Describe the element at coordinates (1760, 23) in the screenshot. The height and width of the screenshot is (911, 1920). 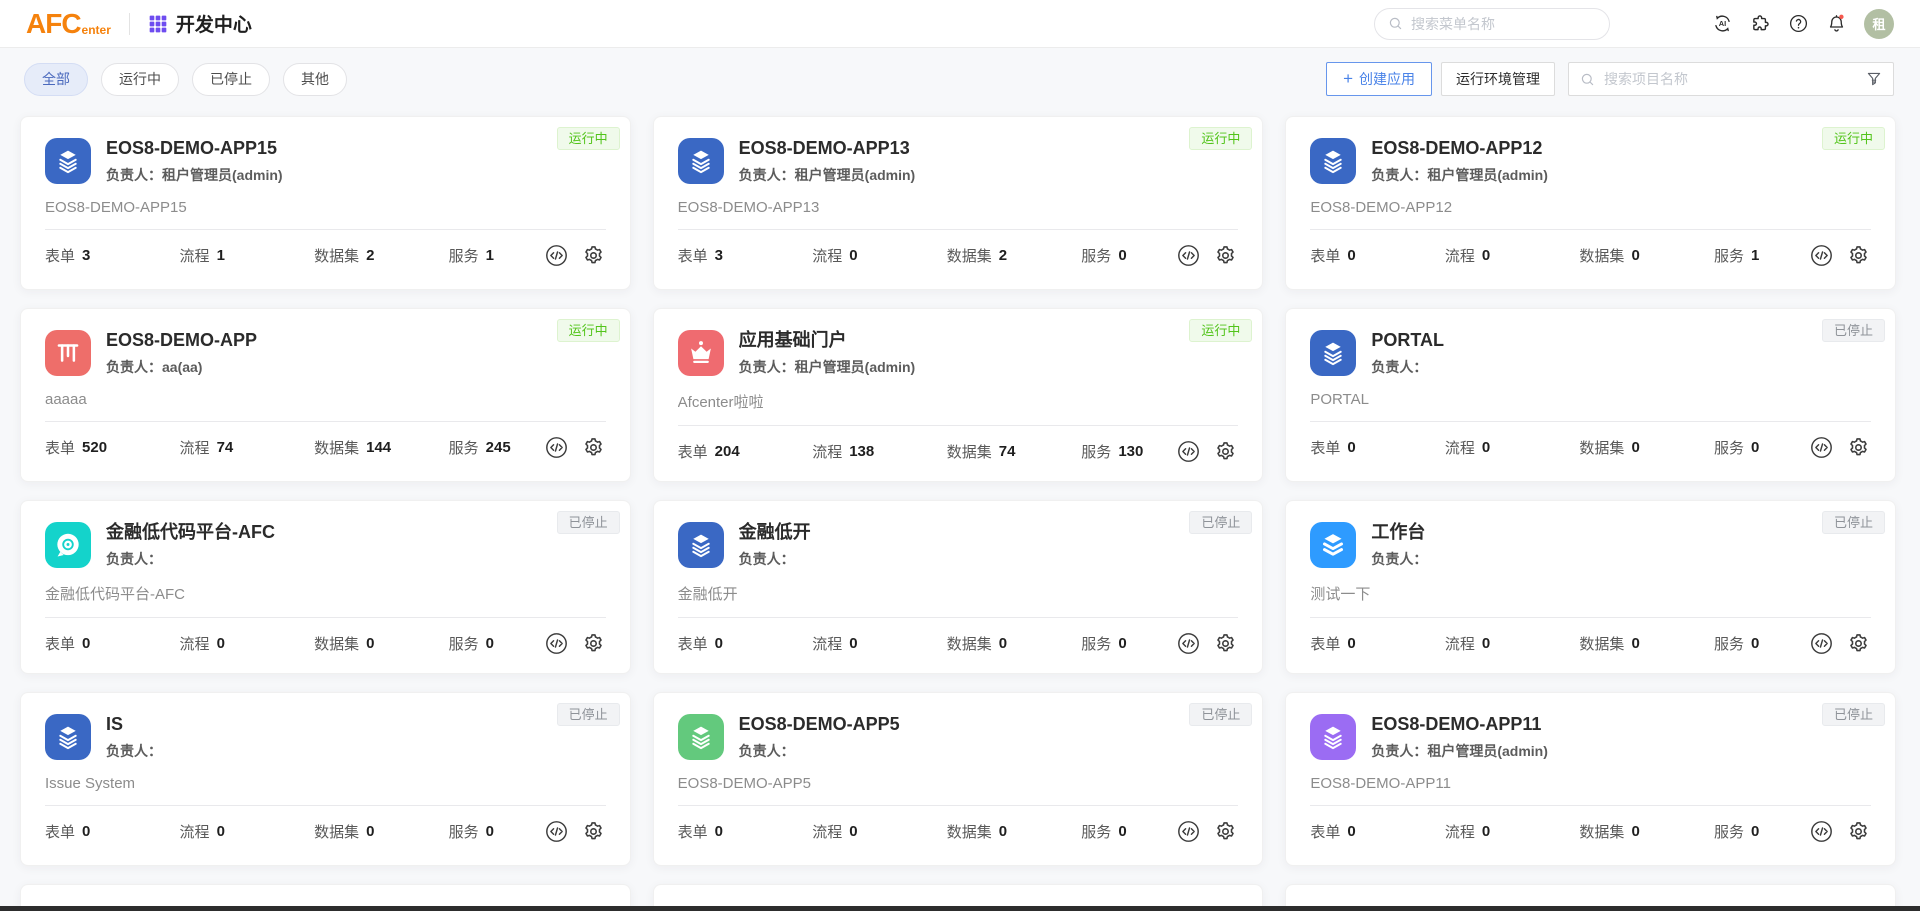
I see `plugin-icon` at that location.